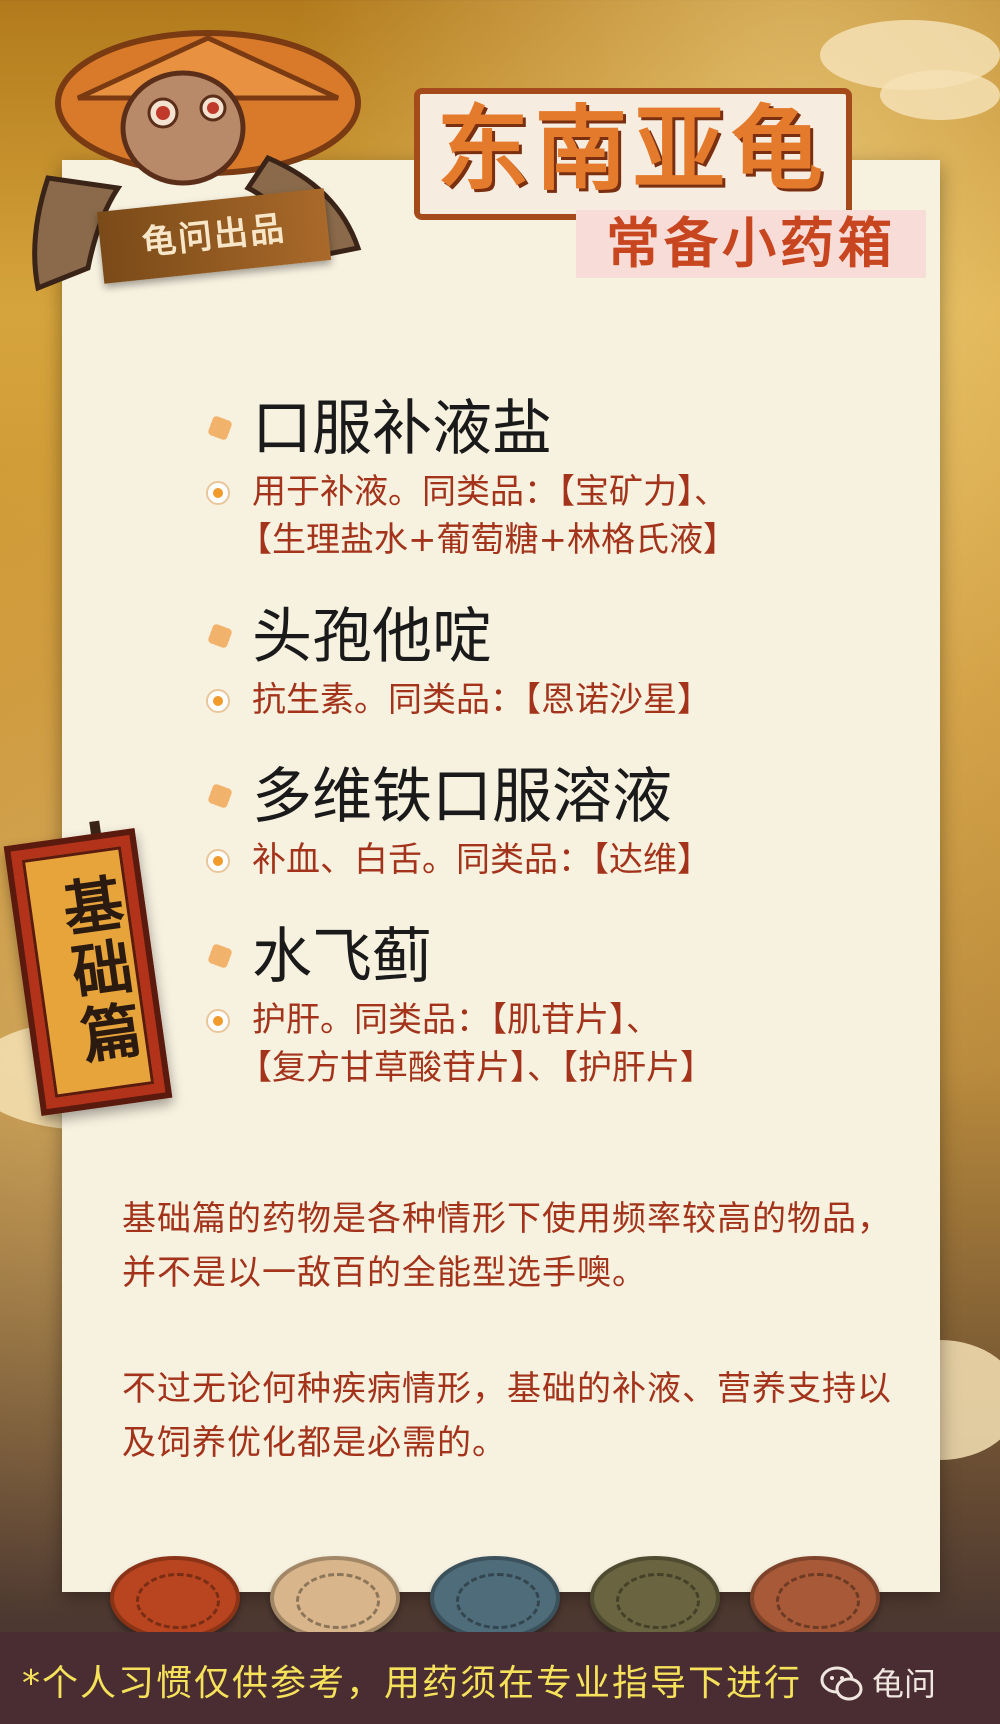 This screenshot has height=1724, width=1000. I want to click on medicine-name: 水飞蓟, so click(342, 957).